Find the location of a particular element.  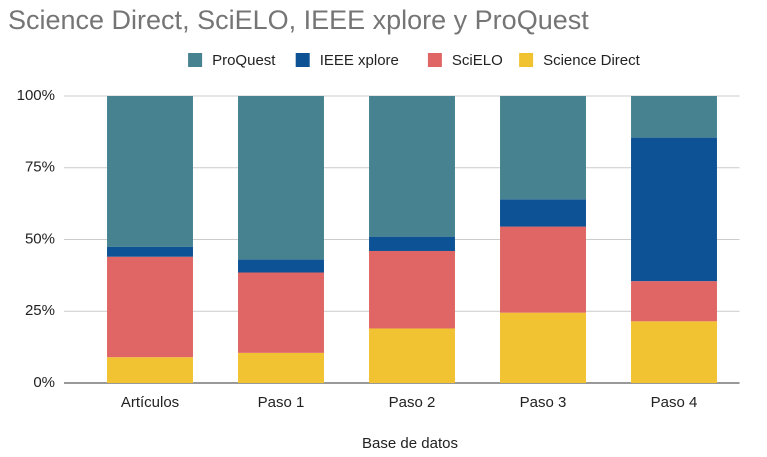

y-tick-label: 75% is located at coordinates (40, 167).